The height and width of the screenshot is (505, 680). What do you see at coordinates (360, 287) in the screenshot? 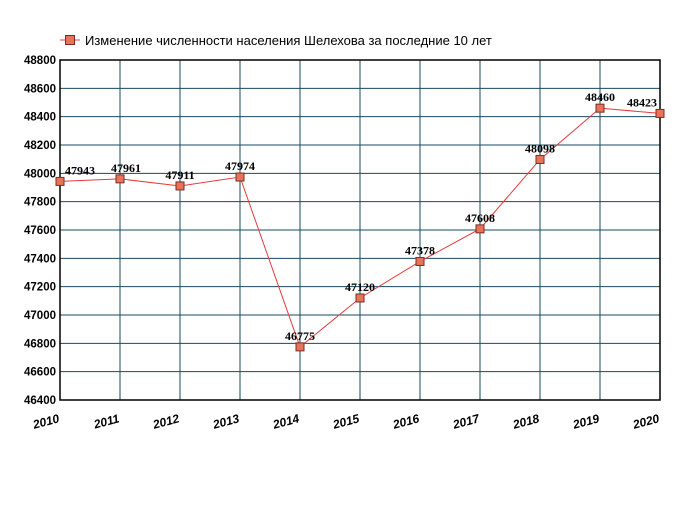
I see `data-label: 47120` at bounding box center [360, 287].